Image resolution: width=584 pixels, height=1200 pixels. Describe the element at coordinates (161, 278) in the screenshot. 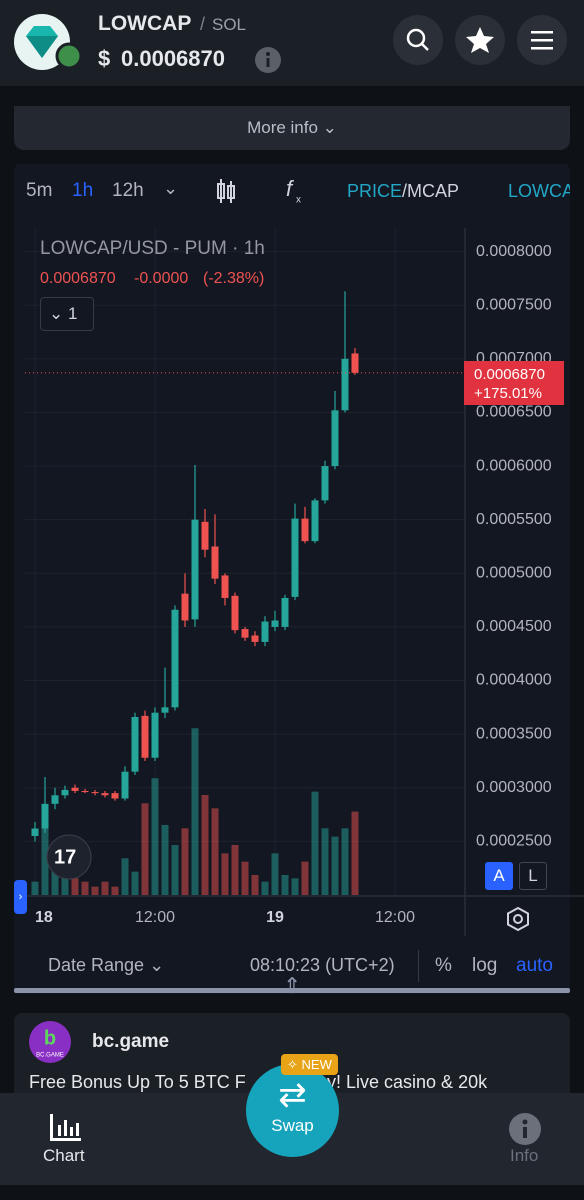

I see `legend-change: -0.0000` at that location.